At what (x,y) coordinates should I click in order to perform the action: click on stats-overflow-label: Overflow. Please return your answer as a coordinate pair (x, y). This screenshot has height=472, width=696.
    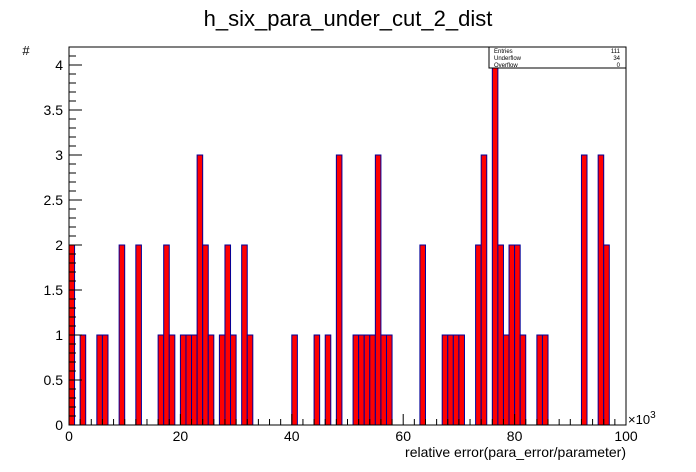
    Looking at the image, I should click on (506, 66).